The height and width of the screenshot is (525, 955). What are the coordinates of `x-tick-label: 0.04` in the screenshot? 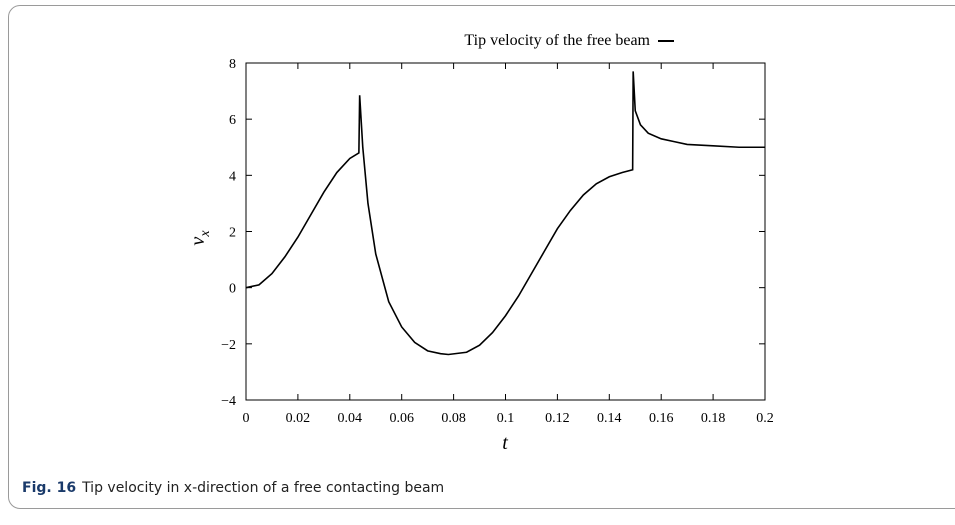 It's located at (350, 418).